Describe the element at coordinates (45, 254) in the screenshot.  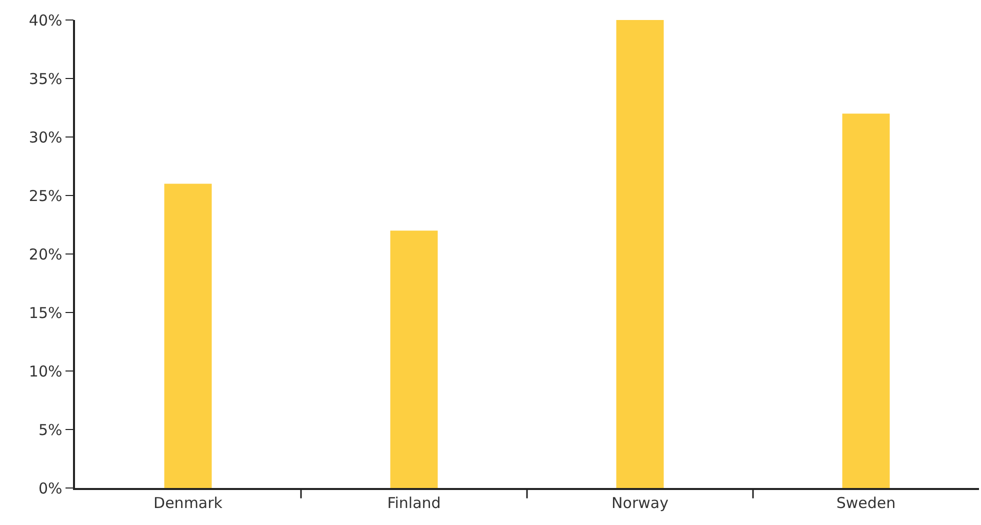
I see `y-tick-label: 20%` at that location.